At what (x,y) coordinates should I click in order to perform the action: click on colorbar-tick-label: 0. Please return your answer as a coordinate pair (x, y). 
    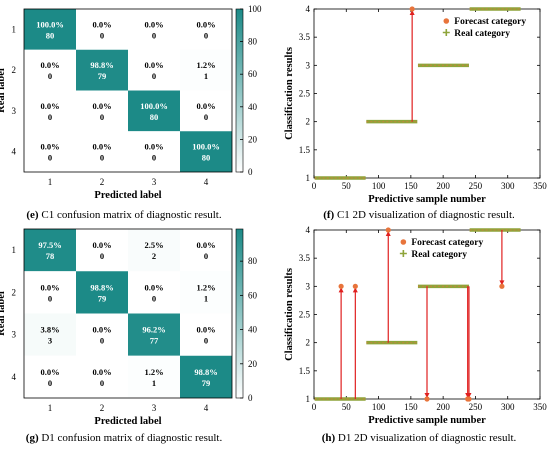
    Looking at the image, I should click on (250, 172).